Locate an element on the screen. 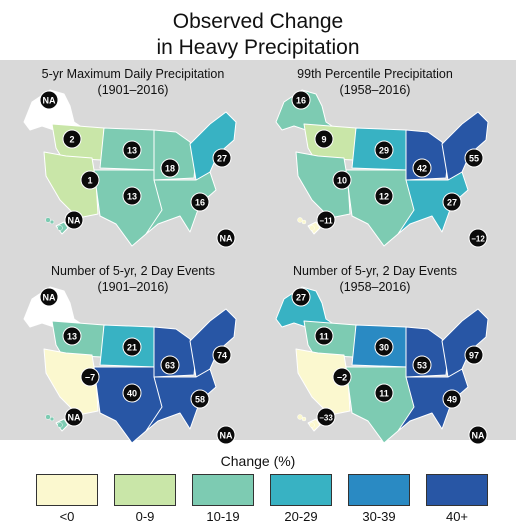 This screenshot has height=528, width=516. map-4-value-badge-ne: 97 is located at coordinates (474, 355).